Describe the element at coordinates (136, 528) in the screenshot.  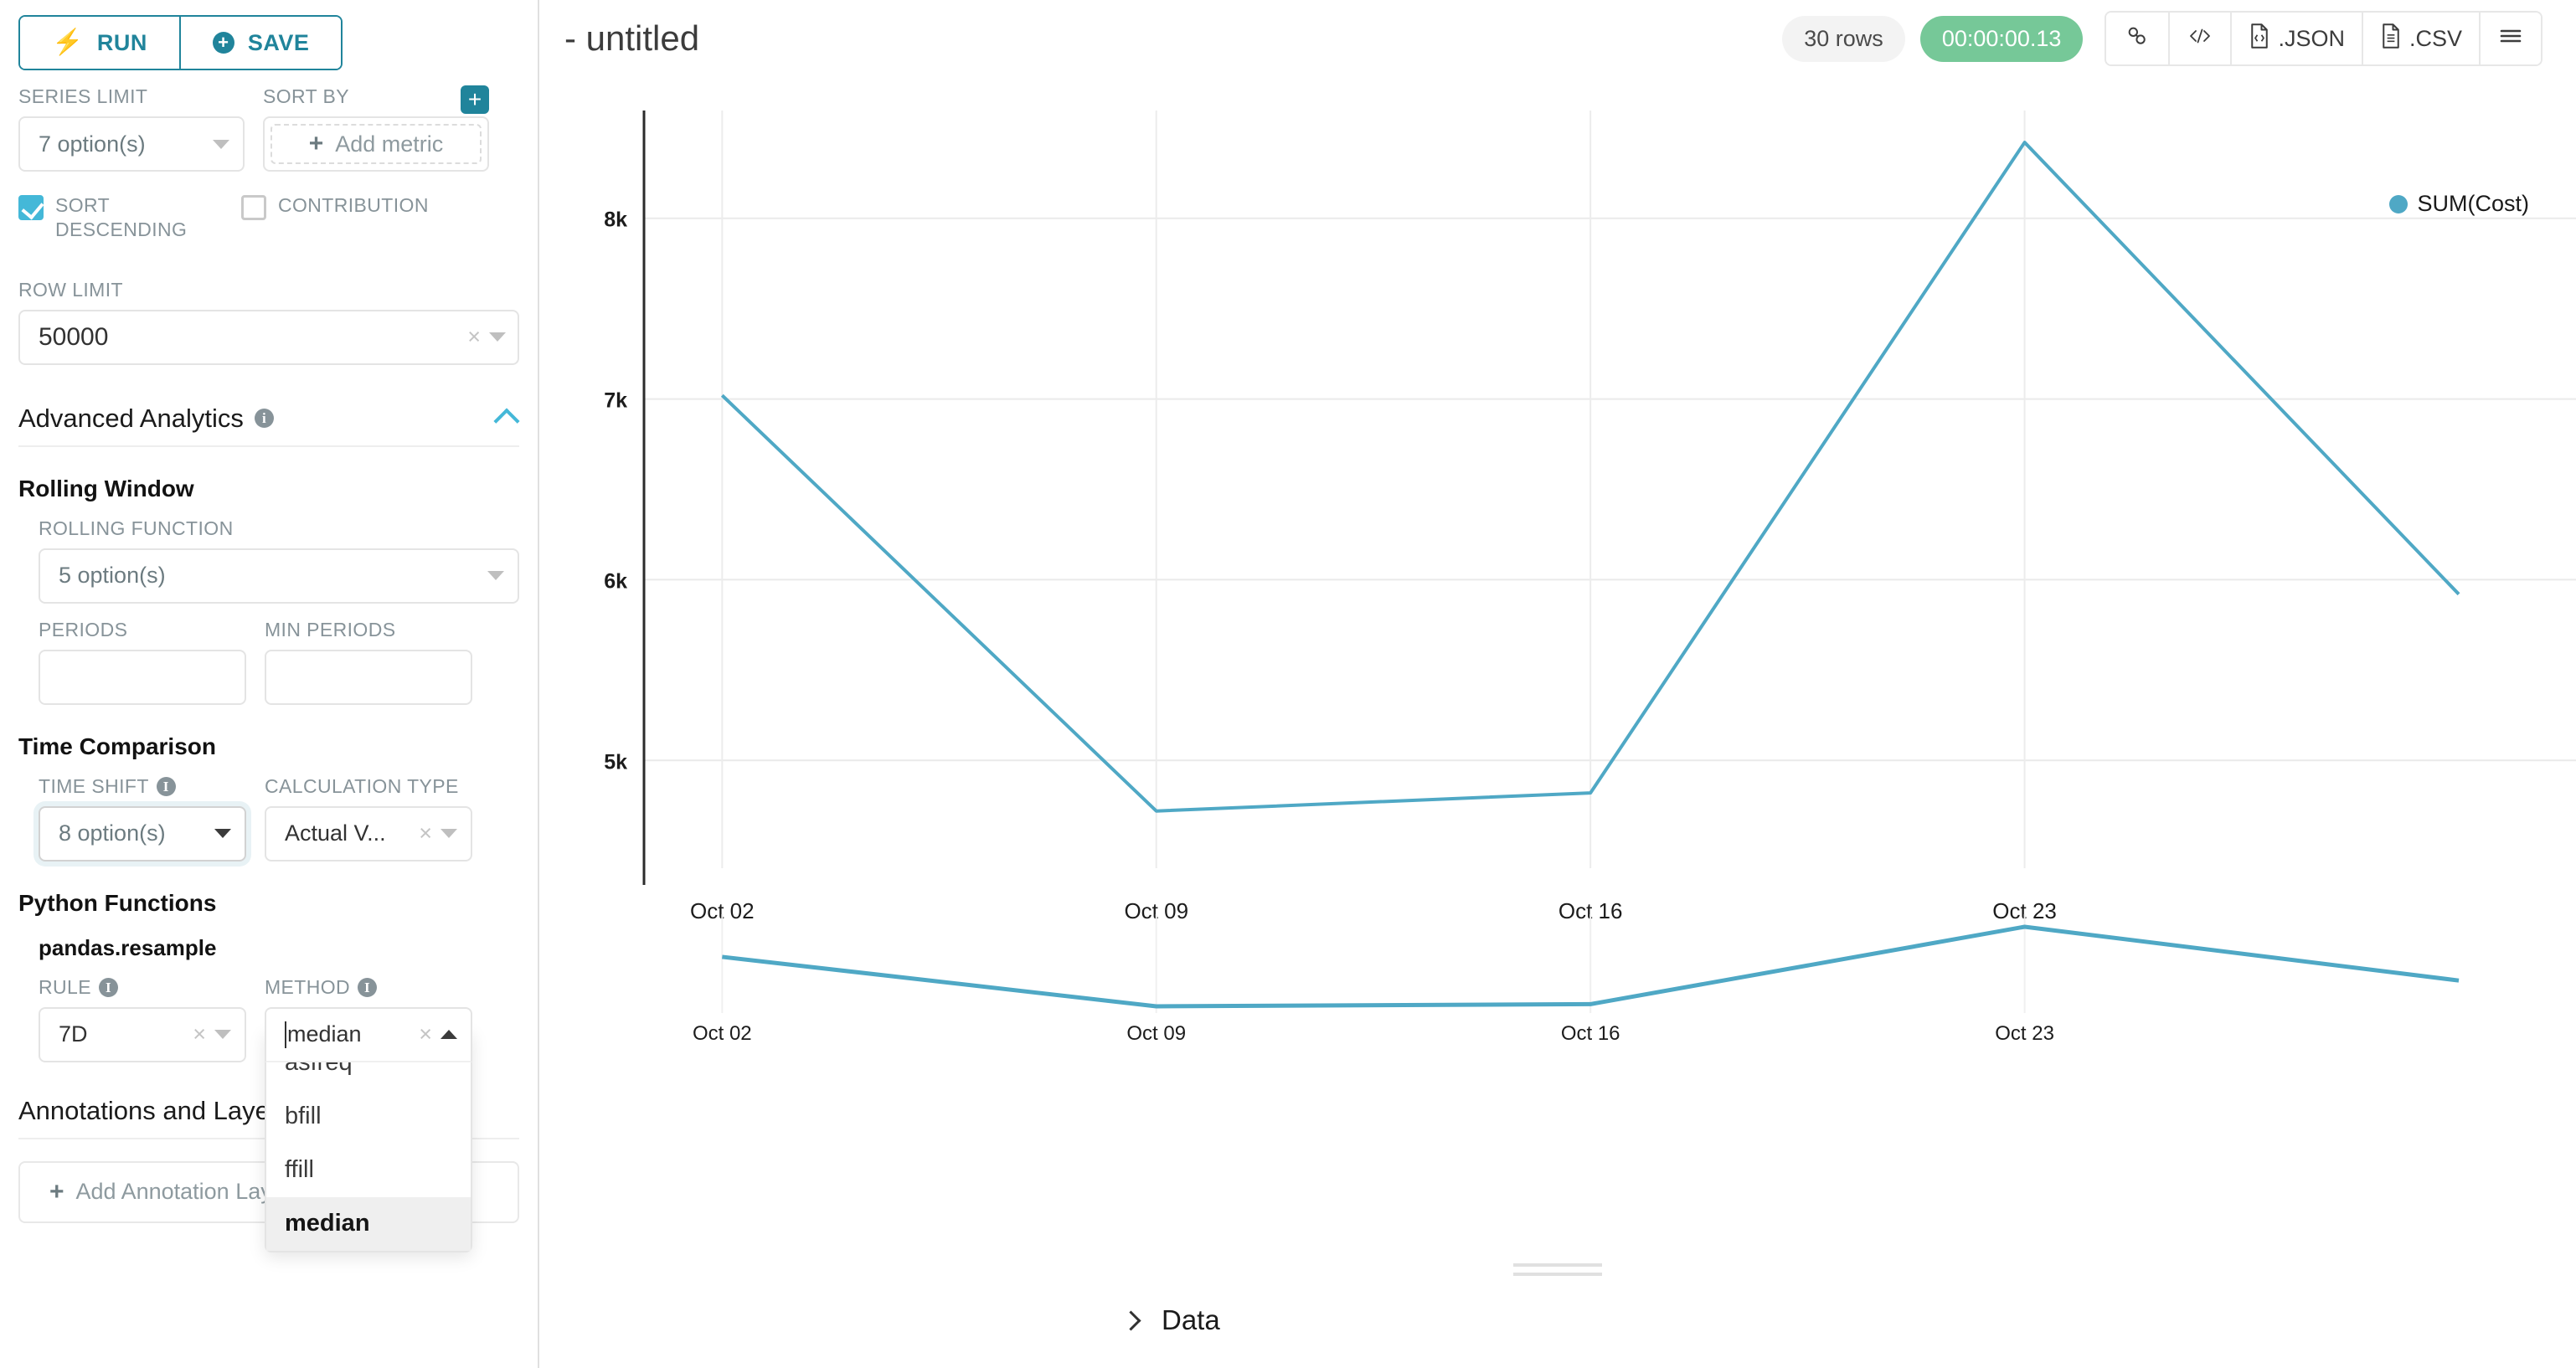
I see `rolling-function-label: ROLLING FUNCTION` at that location.